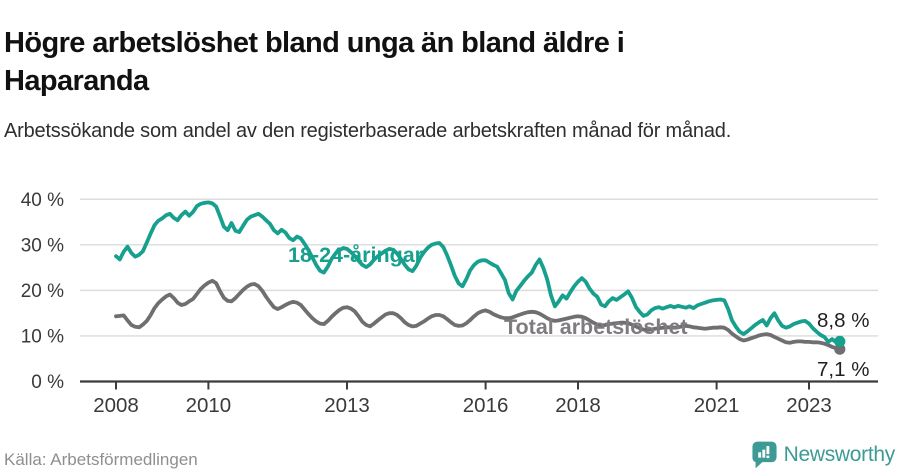  Describe the element at coordinates (840, 349) in the screenshot. I see `series-end-dot-total` at that location.